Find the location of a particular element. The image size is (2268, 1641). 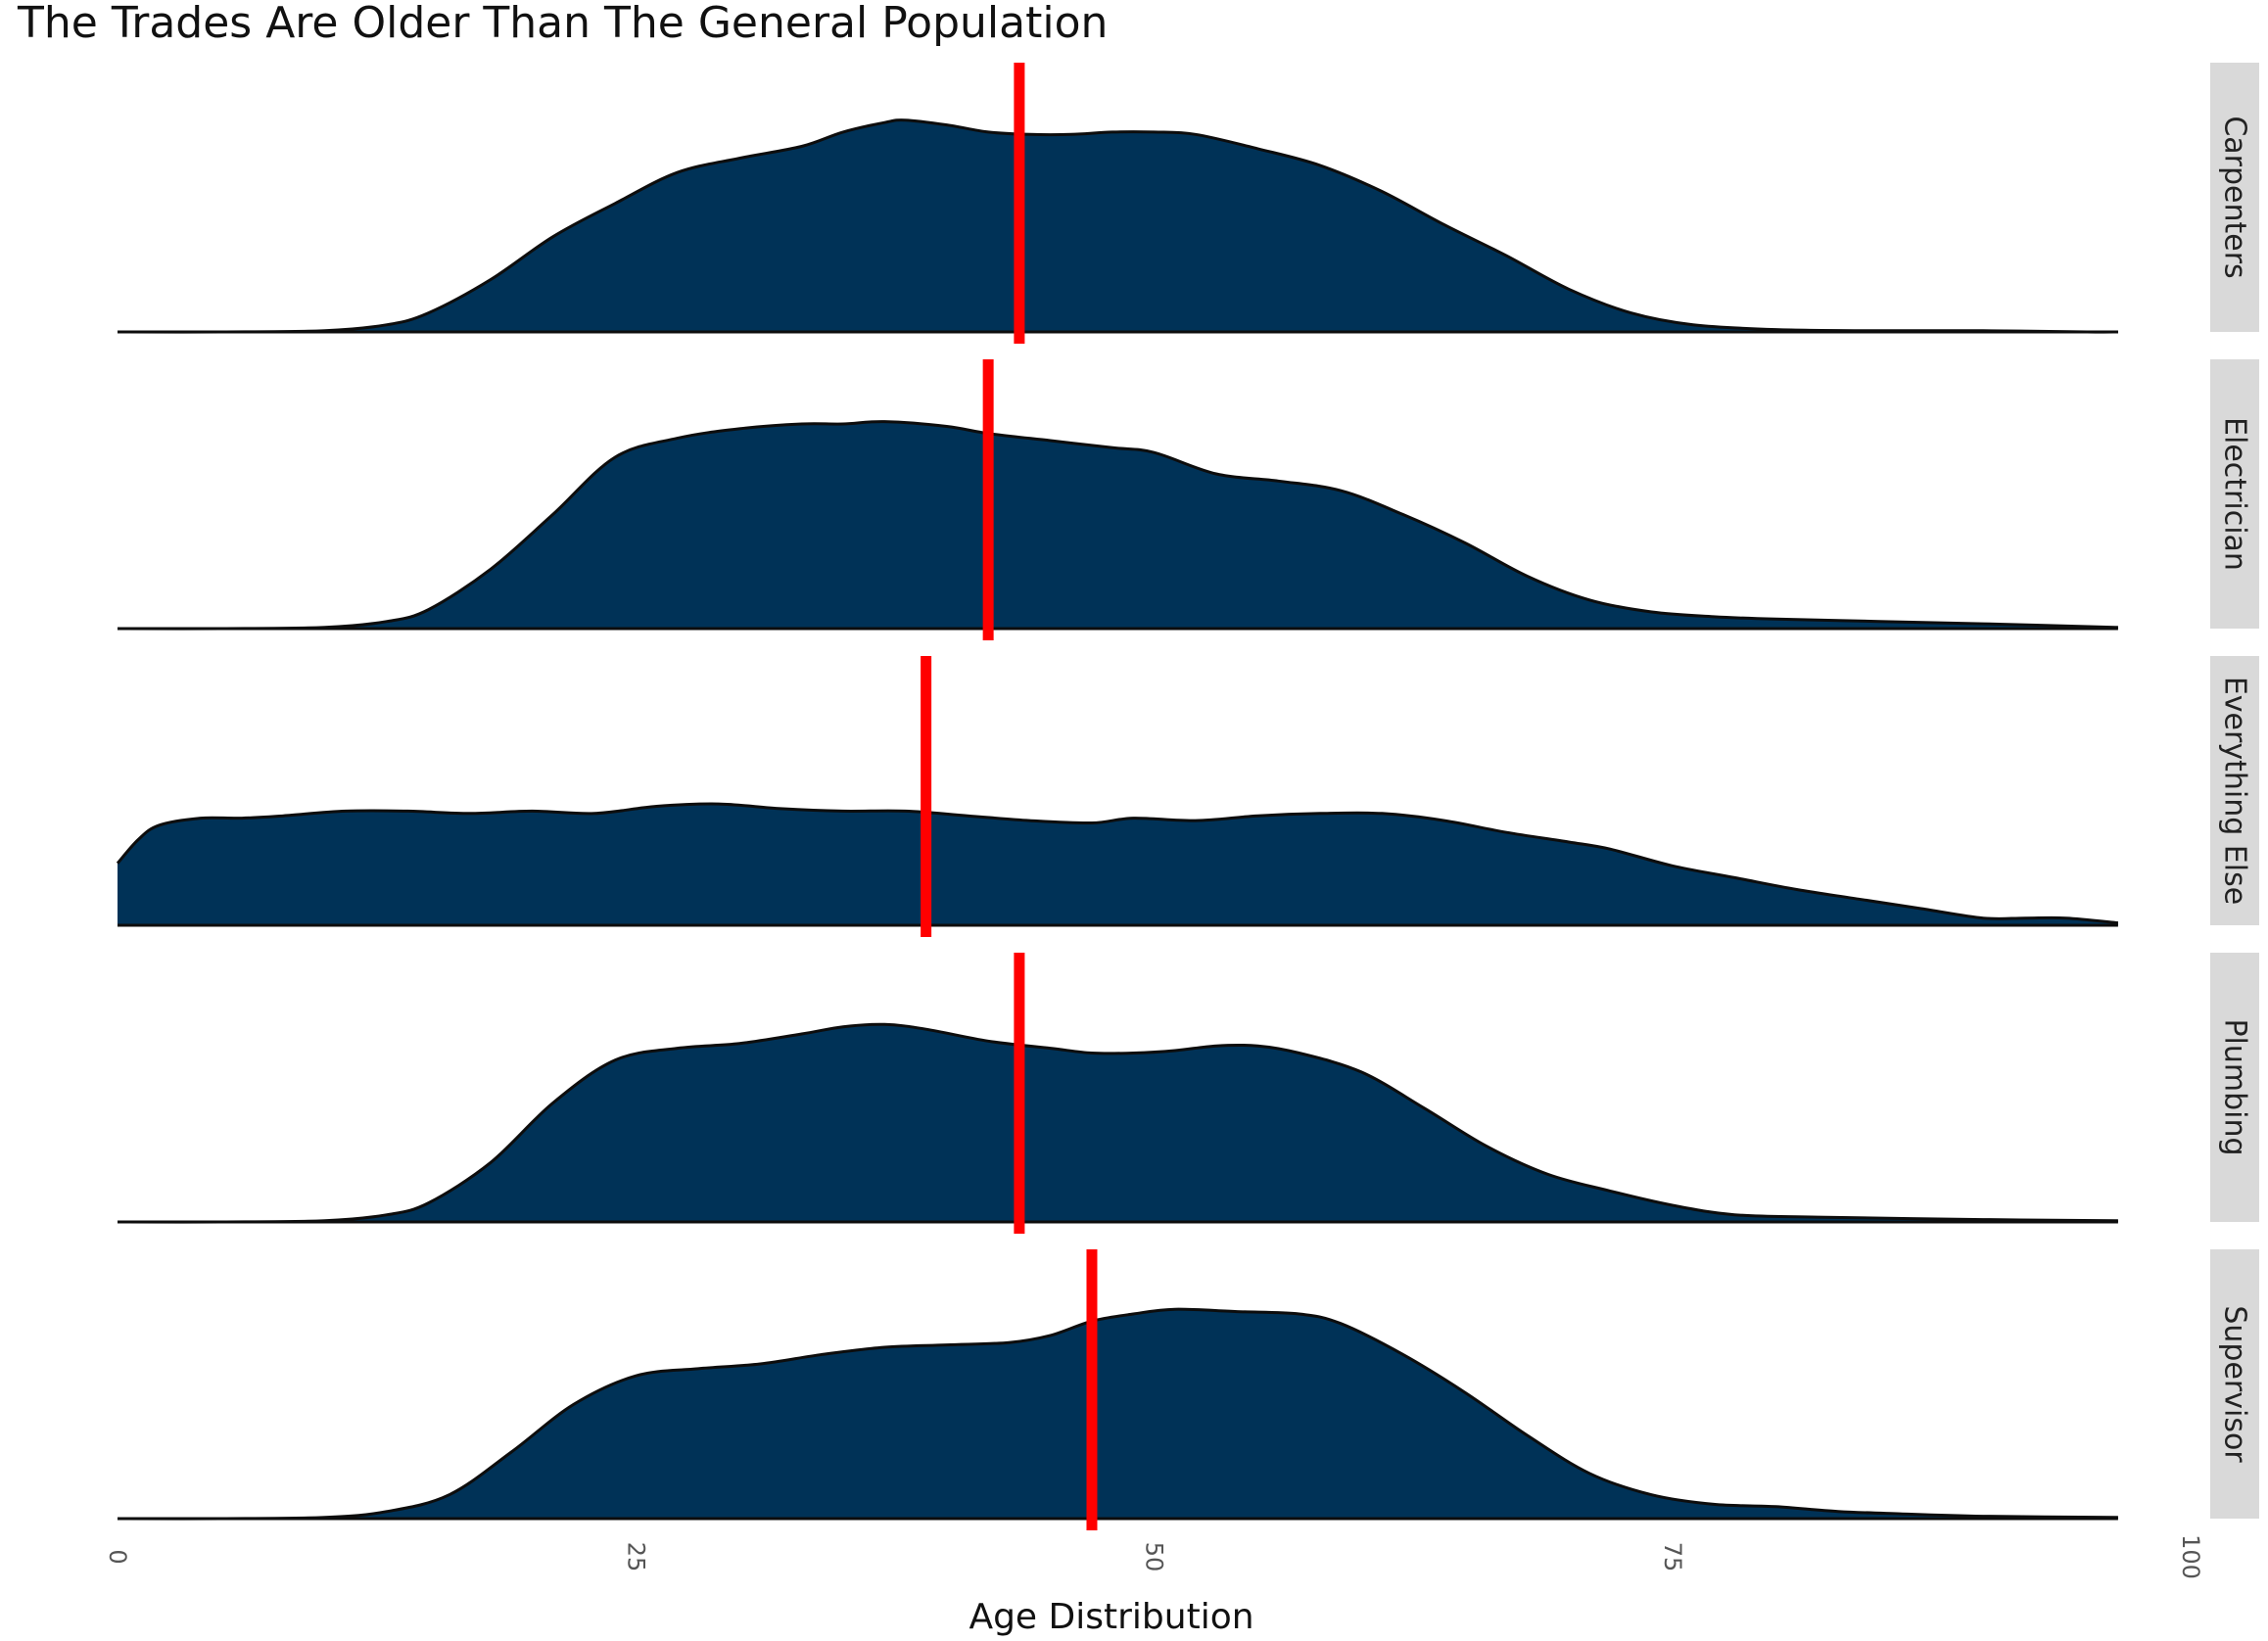

strip-label: Carpenters is located at coordinates (2235, 197).